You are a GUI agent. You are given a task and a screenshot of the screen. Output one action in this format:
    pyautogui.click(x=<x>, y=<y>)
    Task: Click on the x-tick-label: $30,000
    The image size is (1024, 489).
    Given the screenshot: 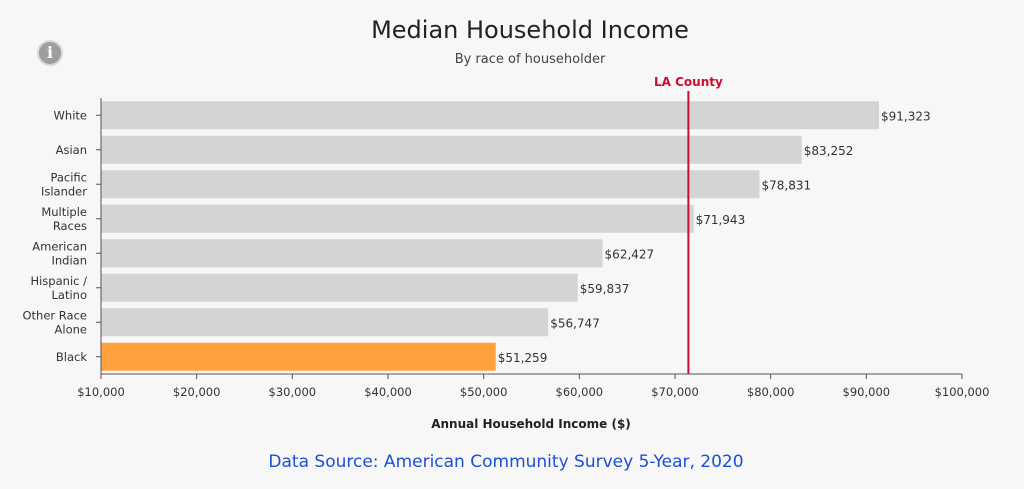 What is the action you would take?
    pyautogui.click(x=293, y=392)
    